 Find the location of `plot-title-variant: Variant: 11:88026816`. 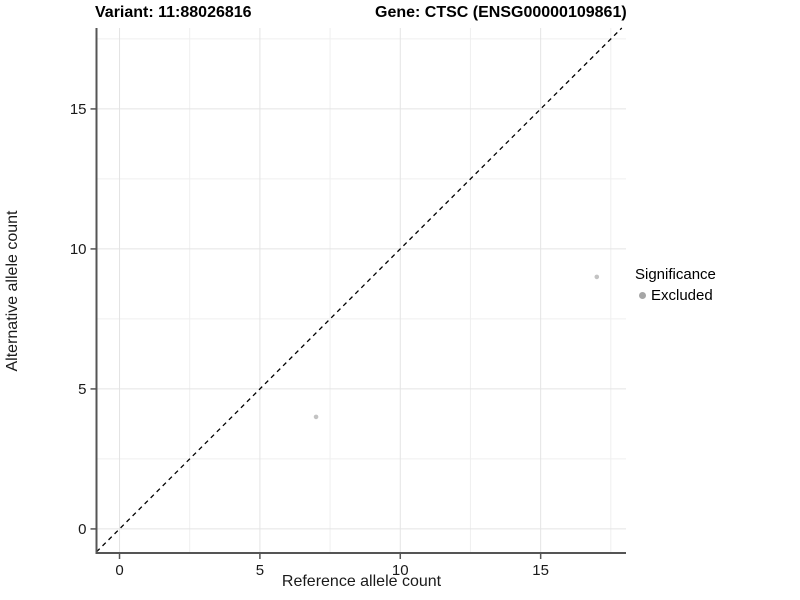

plot-title-variant: Variant: 11:88026816 is located at coordinates (173, 12).